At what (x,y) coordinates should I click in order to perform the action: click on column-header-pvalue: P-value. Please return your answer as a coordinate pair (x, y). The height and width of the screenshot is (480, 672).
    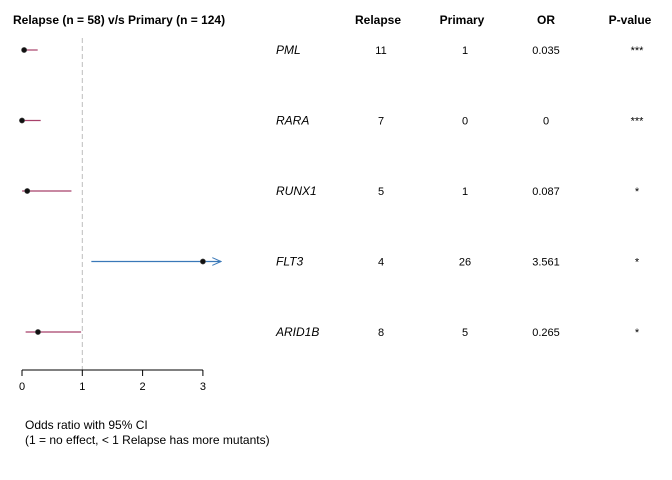
    Looking at the image, I should click on (630, 20).